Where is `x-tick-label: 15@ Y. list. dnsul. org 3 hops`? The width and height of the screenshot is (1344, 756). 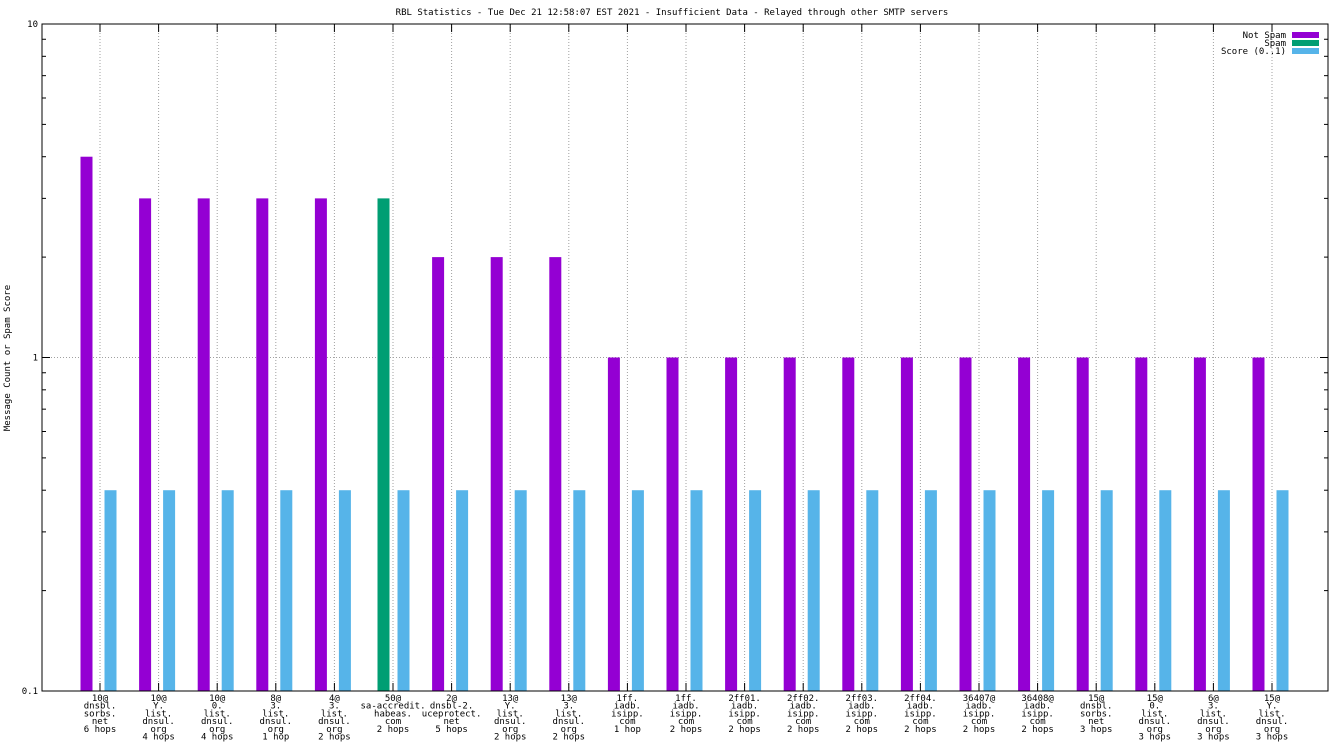
x-tick-label: 15@ Y. list. dnsul. org 3 hops is located at coordinates (1272, 718).